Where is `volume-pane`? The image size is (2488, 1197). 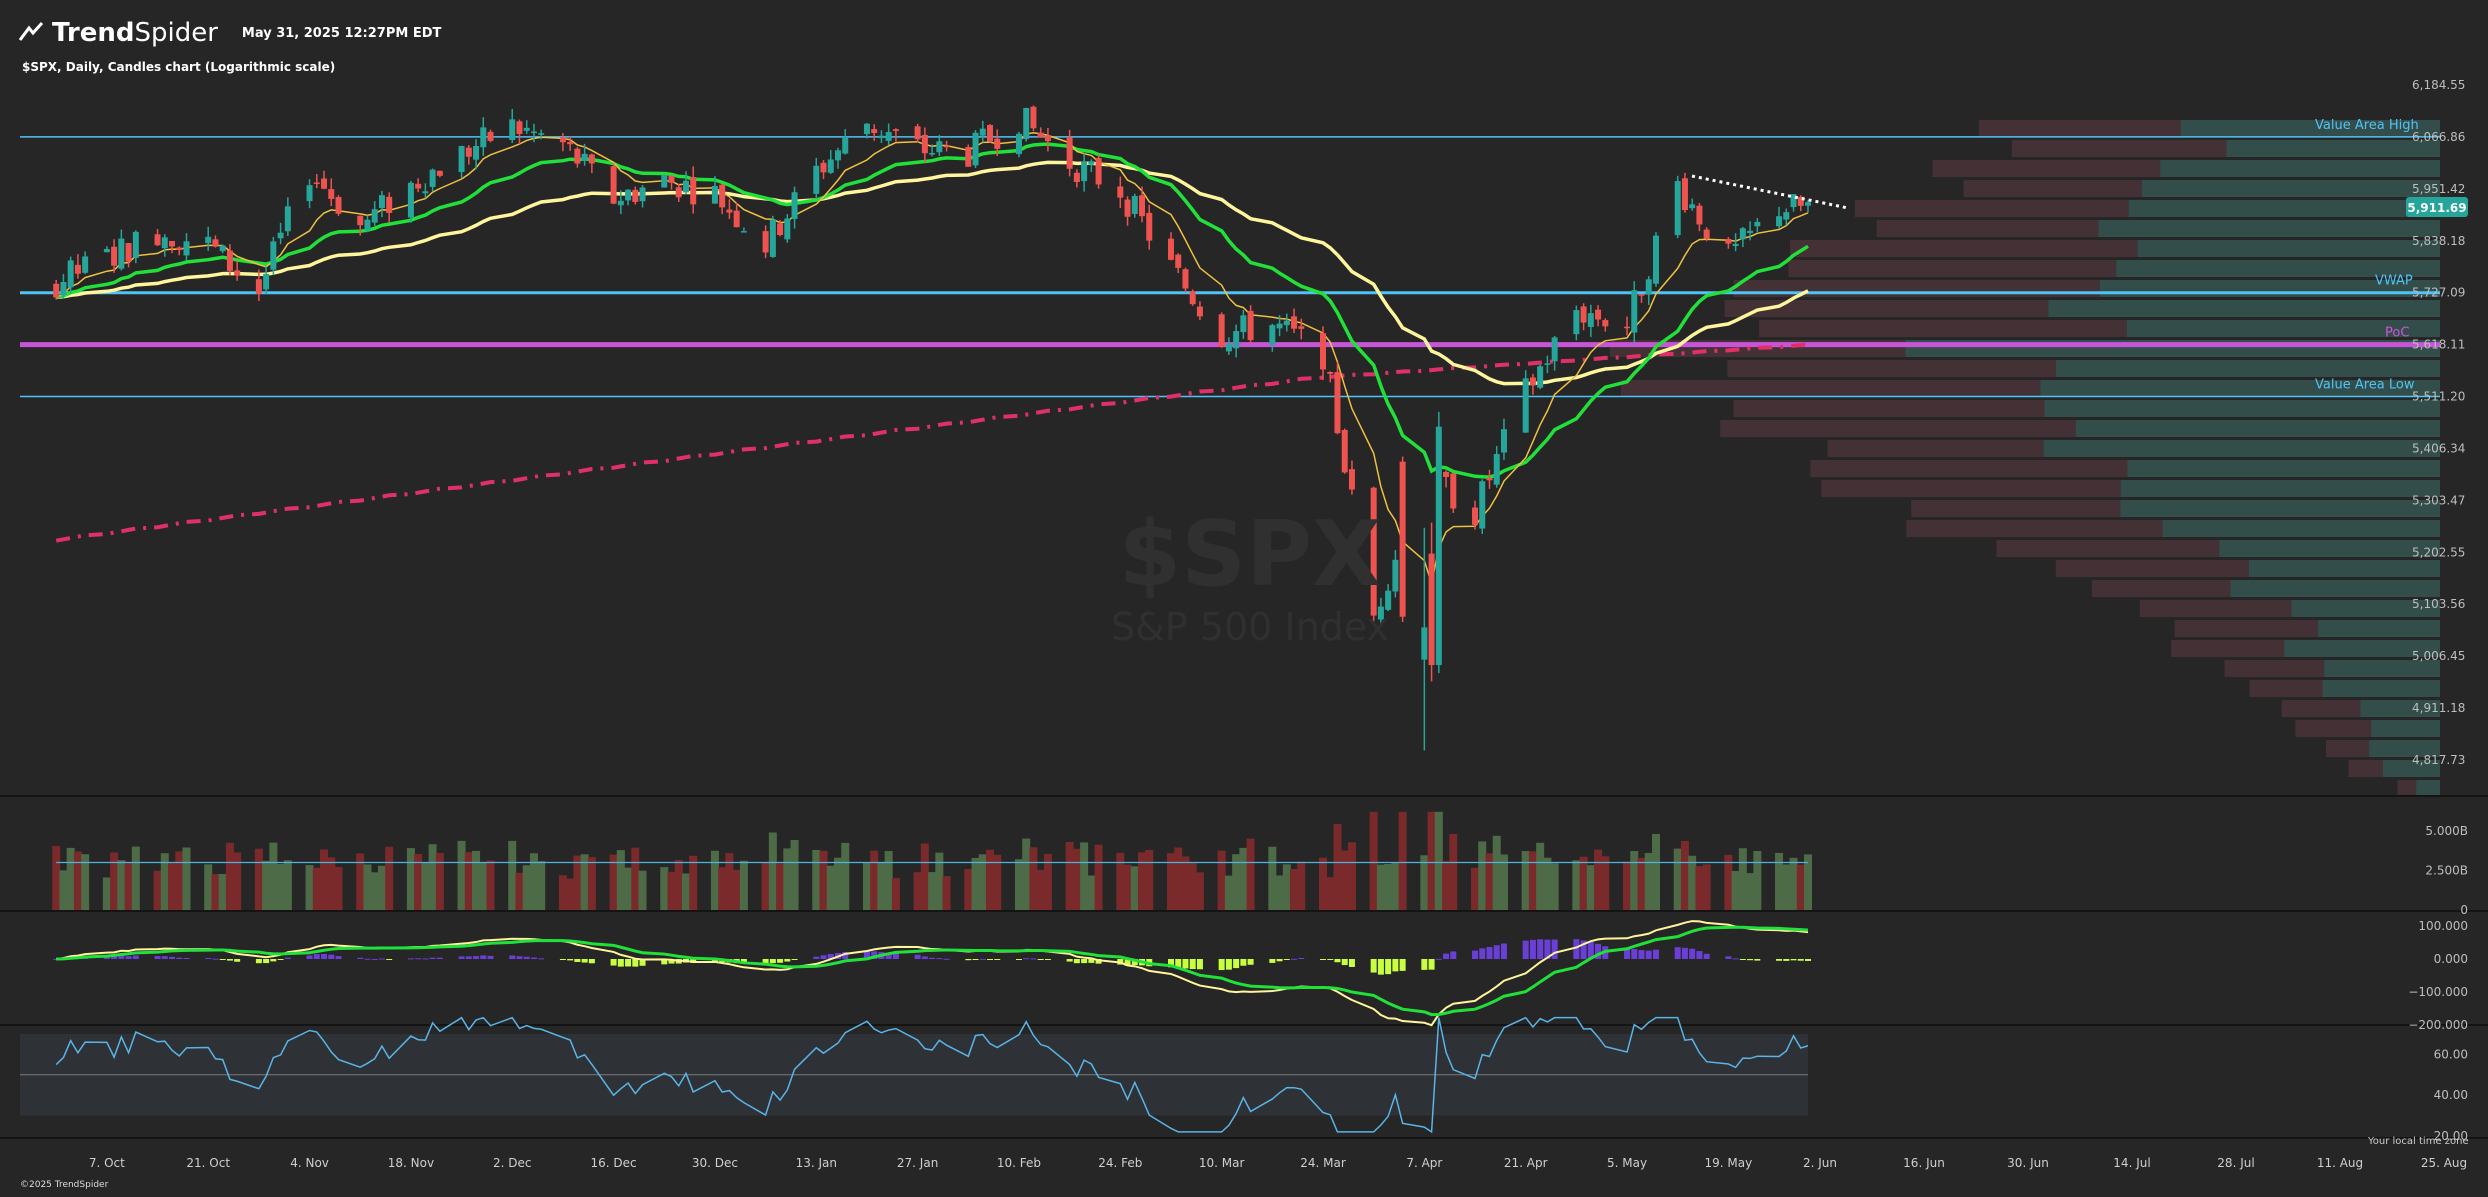
volume-pane is located at coordinates (932, 860).